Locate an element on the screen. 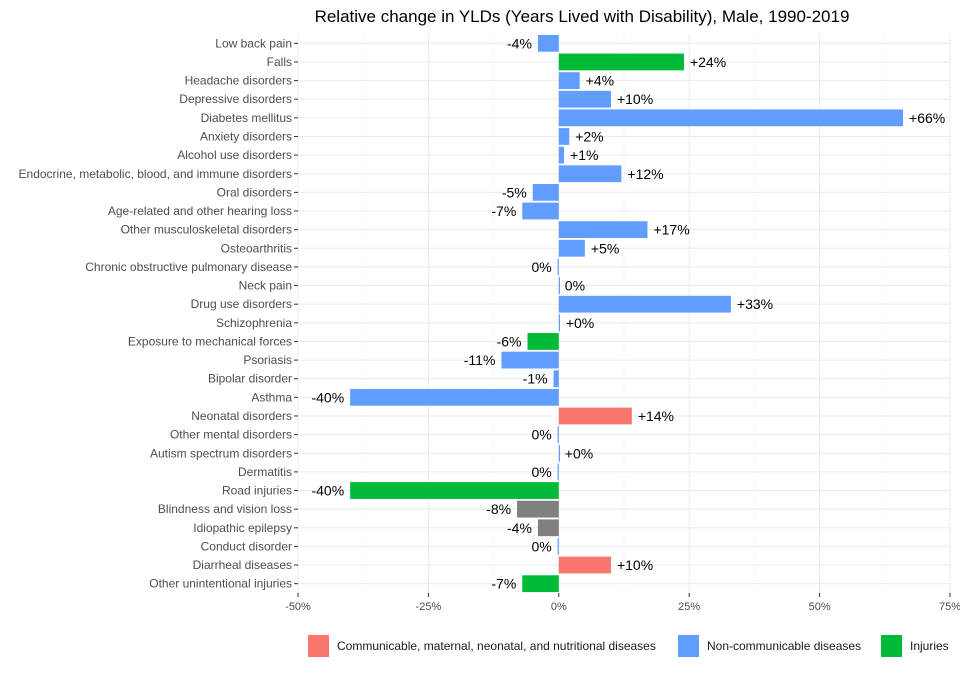 Image resolution: width=960 pixels, height=677 pixels. category-label: Road injuries is located at coordinates (257, 491).